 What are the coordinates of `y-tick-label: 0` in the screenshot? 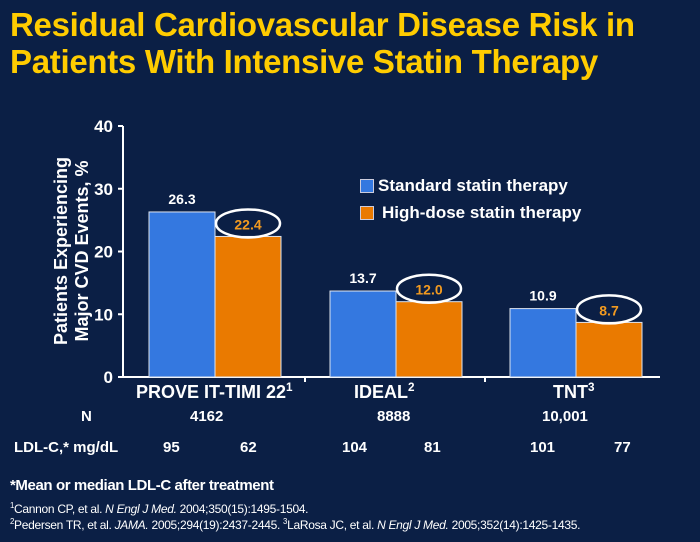 It's located at (108, 377).